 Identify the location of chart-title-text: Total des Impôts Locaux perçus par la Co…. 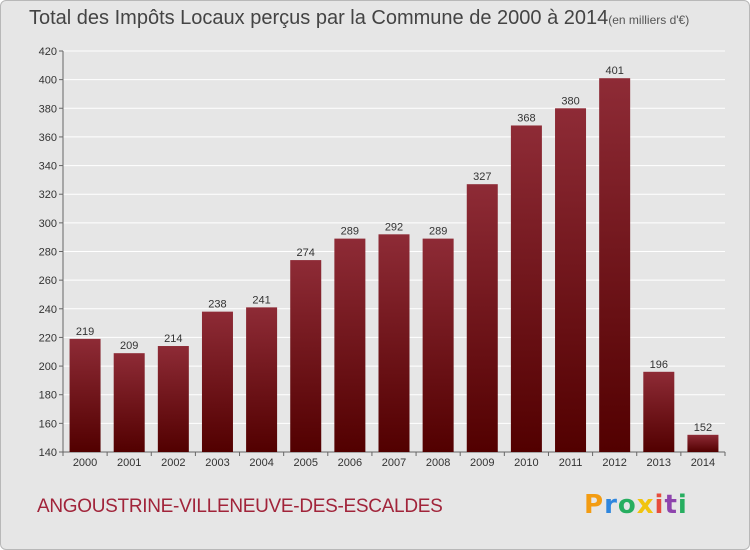
(319, 18).